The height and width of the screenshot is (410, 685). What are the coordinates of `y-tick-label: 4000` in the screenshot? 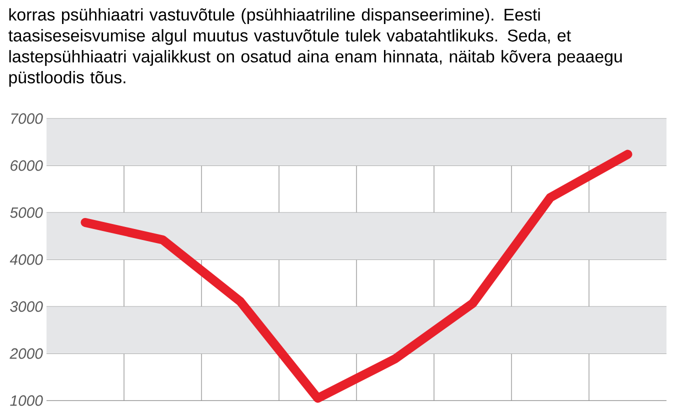 It's located at (26, 259).